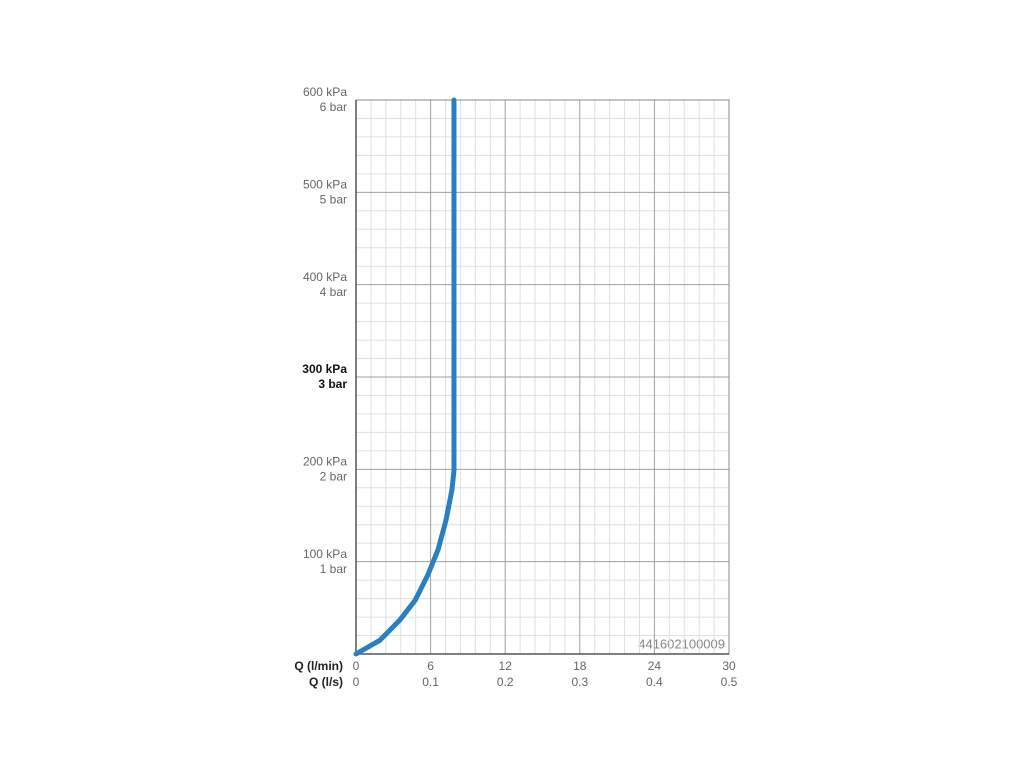  What do you see at coordinates (729, 682) in the screenshot?
I see `x2-tick-label: 0.5` at bounding box center [729, 682].